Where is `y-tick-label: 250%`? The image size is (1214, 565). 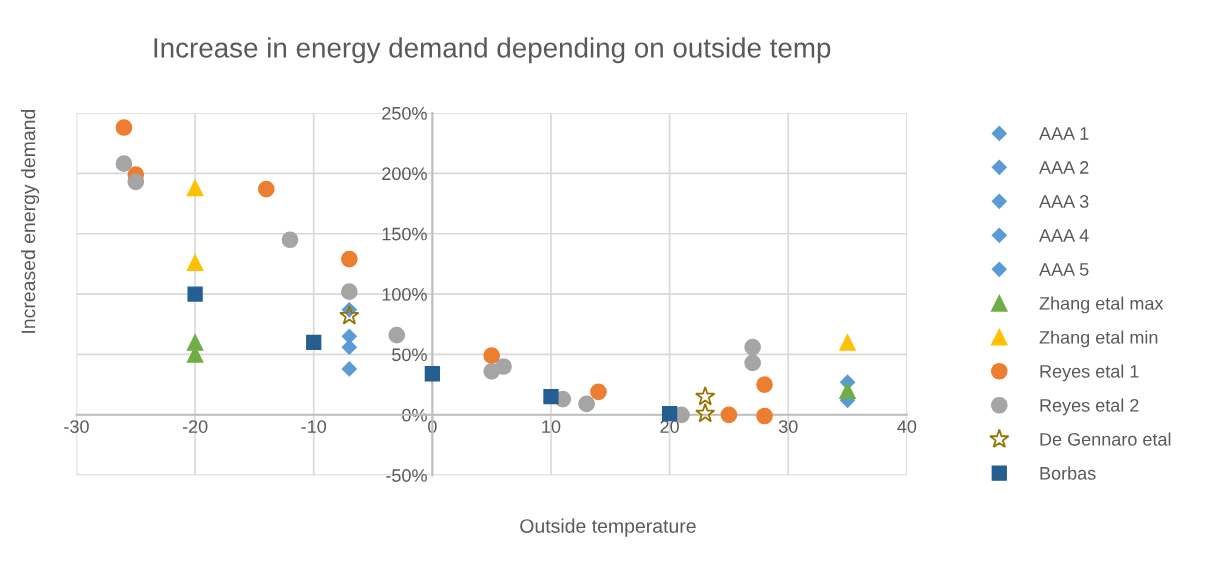
y-tick-label: 250% is located at coordinates (404, 113).